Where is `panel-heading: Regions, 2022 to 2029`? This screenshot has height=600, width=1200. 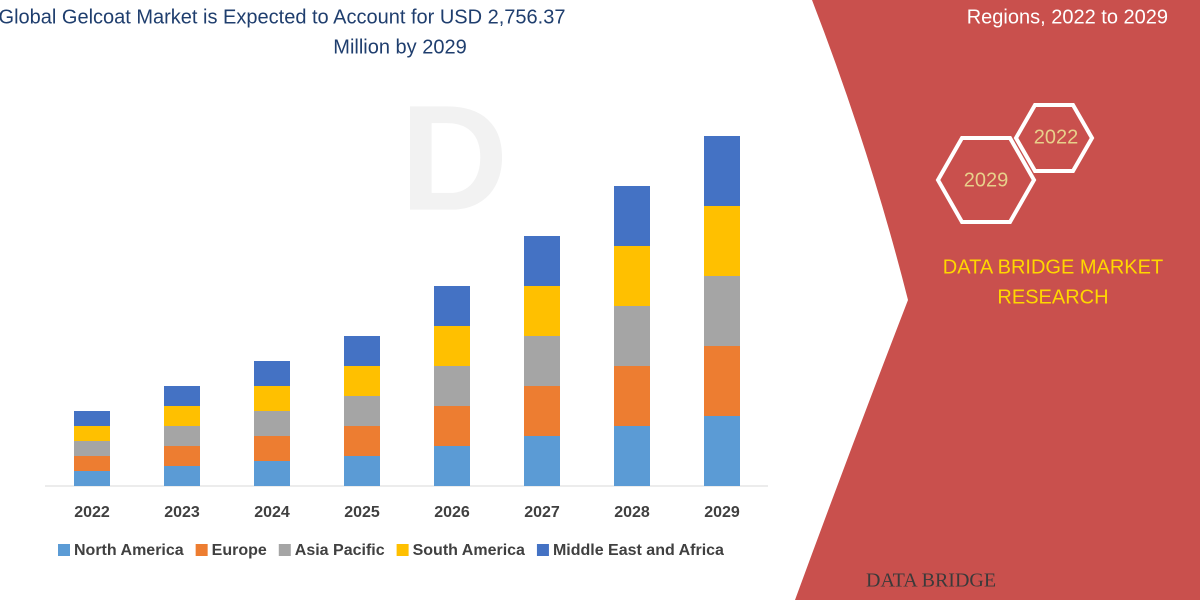 panel-heading: Regions, 2022 to 2029 is located at coordinates (1067, 17).